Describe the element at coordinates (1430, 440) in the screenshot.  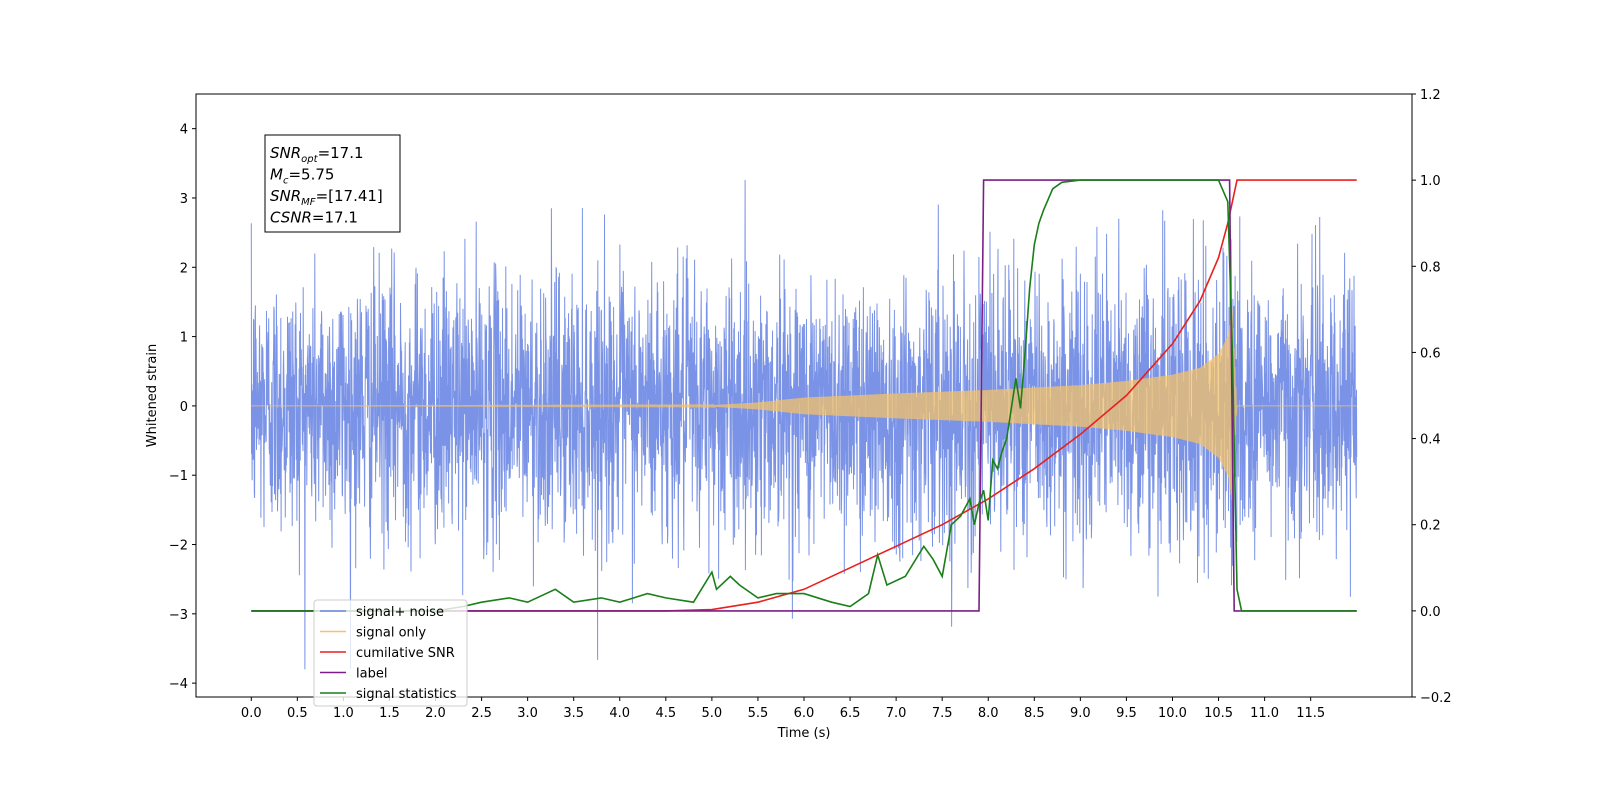
I see `y2-tick-label: 0.4` at that location.